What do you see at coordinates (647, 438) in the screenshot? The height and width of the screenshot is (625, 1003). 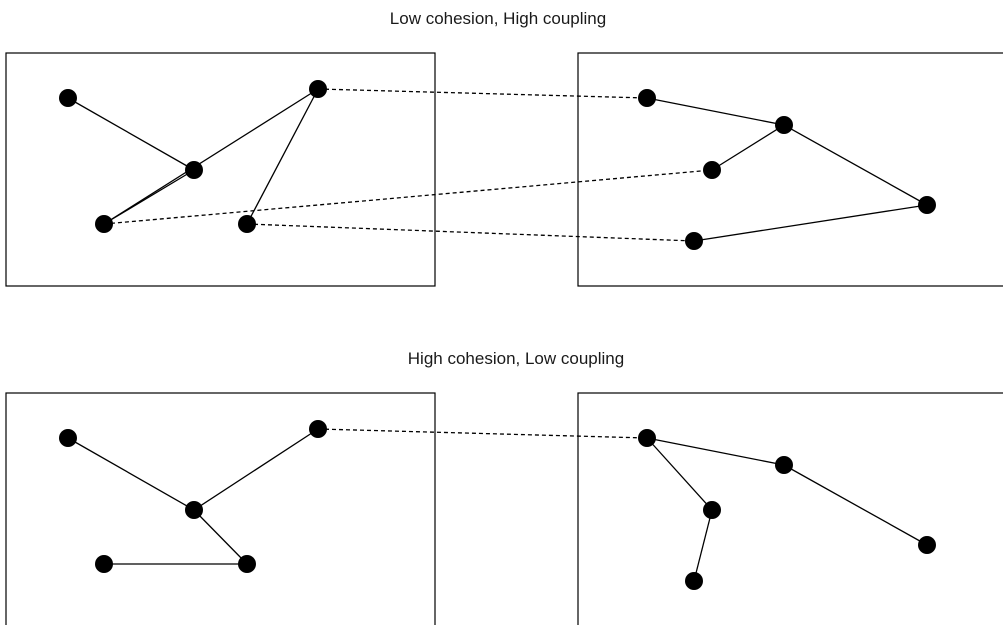 I see `node-d1` at bounding box center [647, 438].